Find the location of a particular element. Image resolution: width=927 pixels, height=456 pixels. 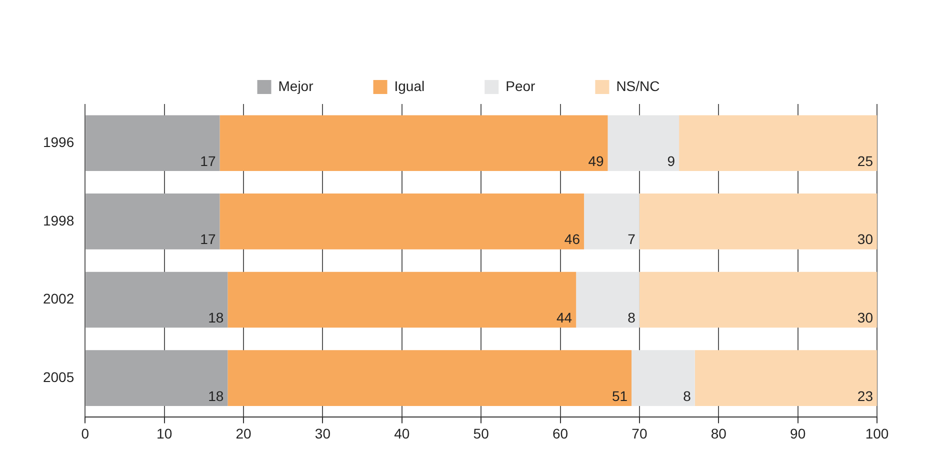

y-tick-label: 1996 is located at coordinates (58, 142).